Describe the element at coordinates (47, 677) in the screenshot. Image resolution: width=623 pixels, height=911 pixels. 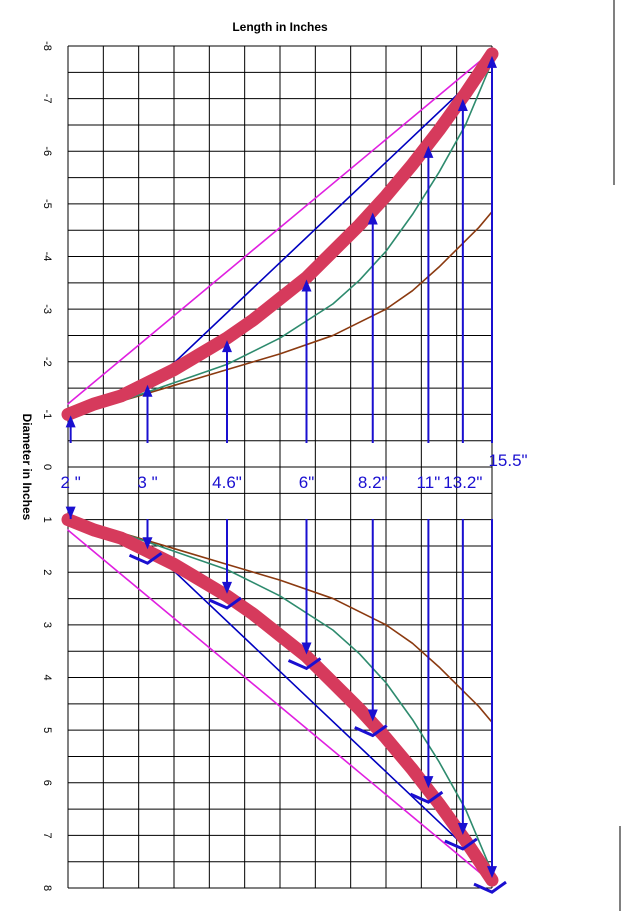
I see `y-tick-label: 4` at that location.